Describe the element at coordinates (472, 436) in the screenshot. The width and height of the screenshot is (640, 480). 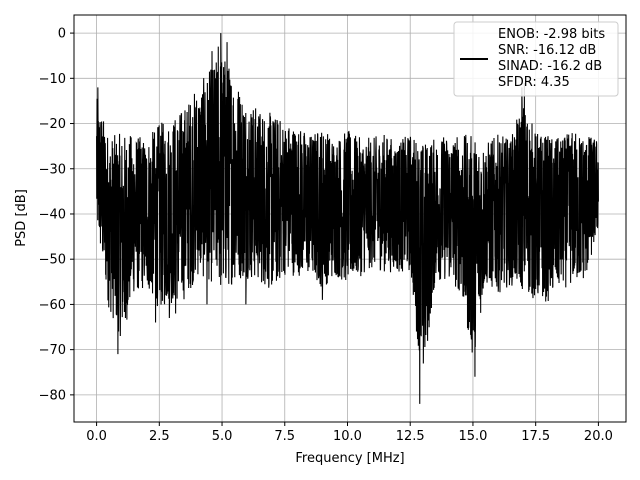
I see `x-tick-label: 15.0` at that location.